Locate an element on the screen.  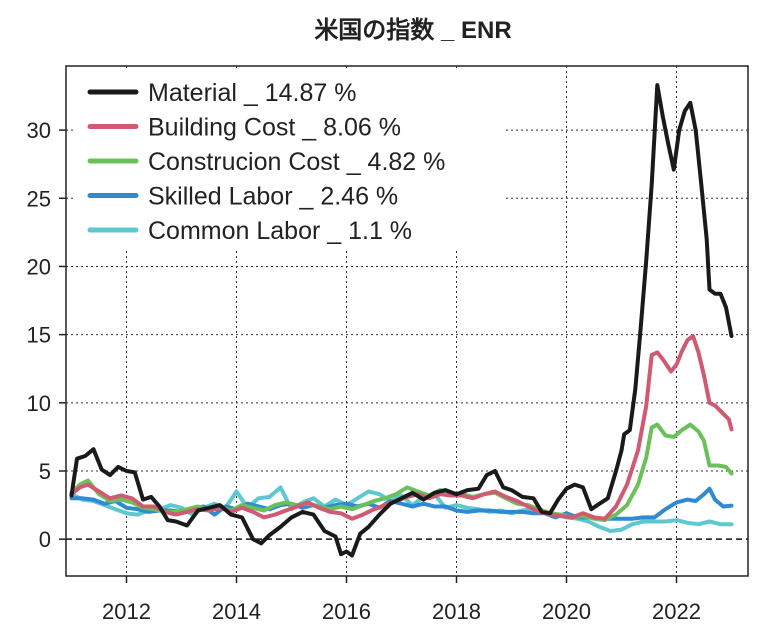
x-tick-label: 2020 is located at coordinates (566, 611).